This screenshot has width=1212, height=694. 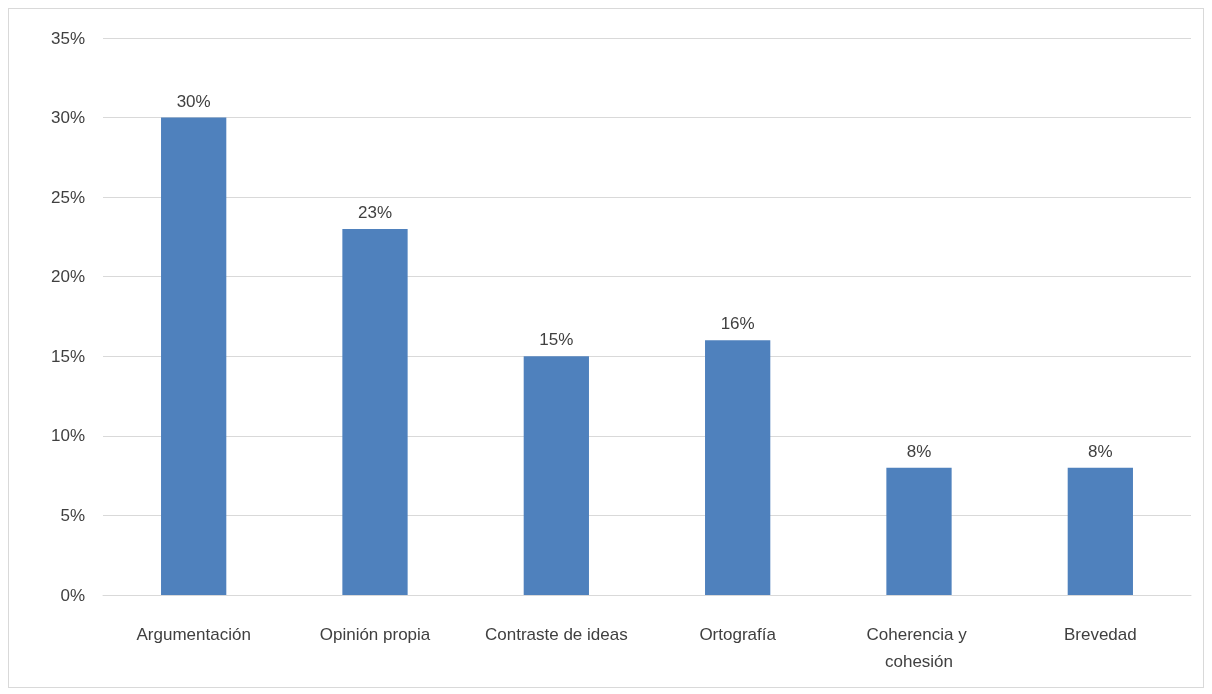 I want to click on data-label: 23%, so click(x=375, y=212).